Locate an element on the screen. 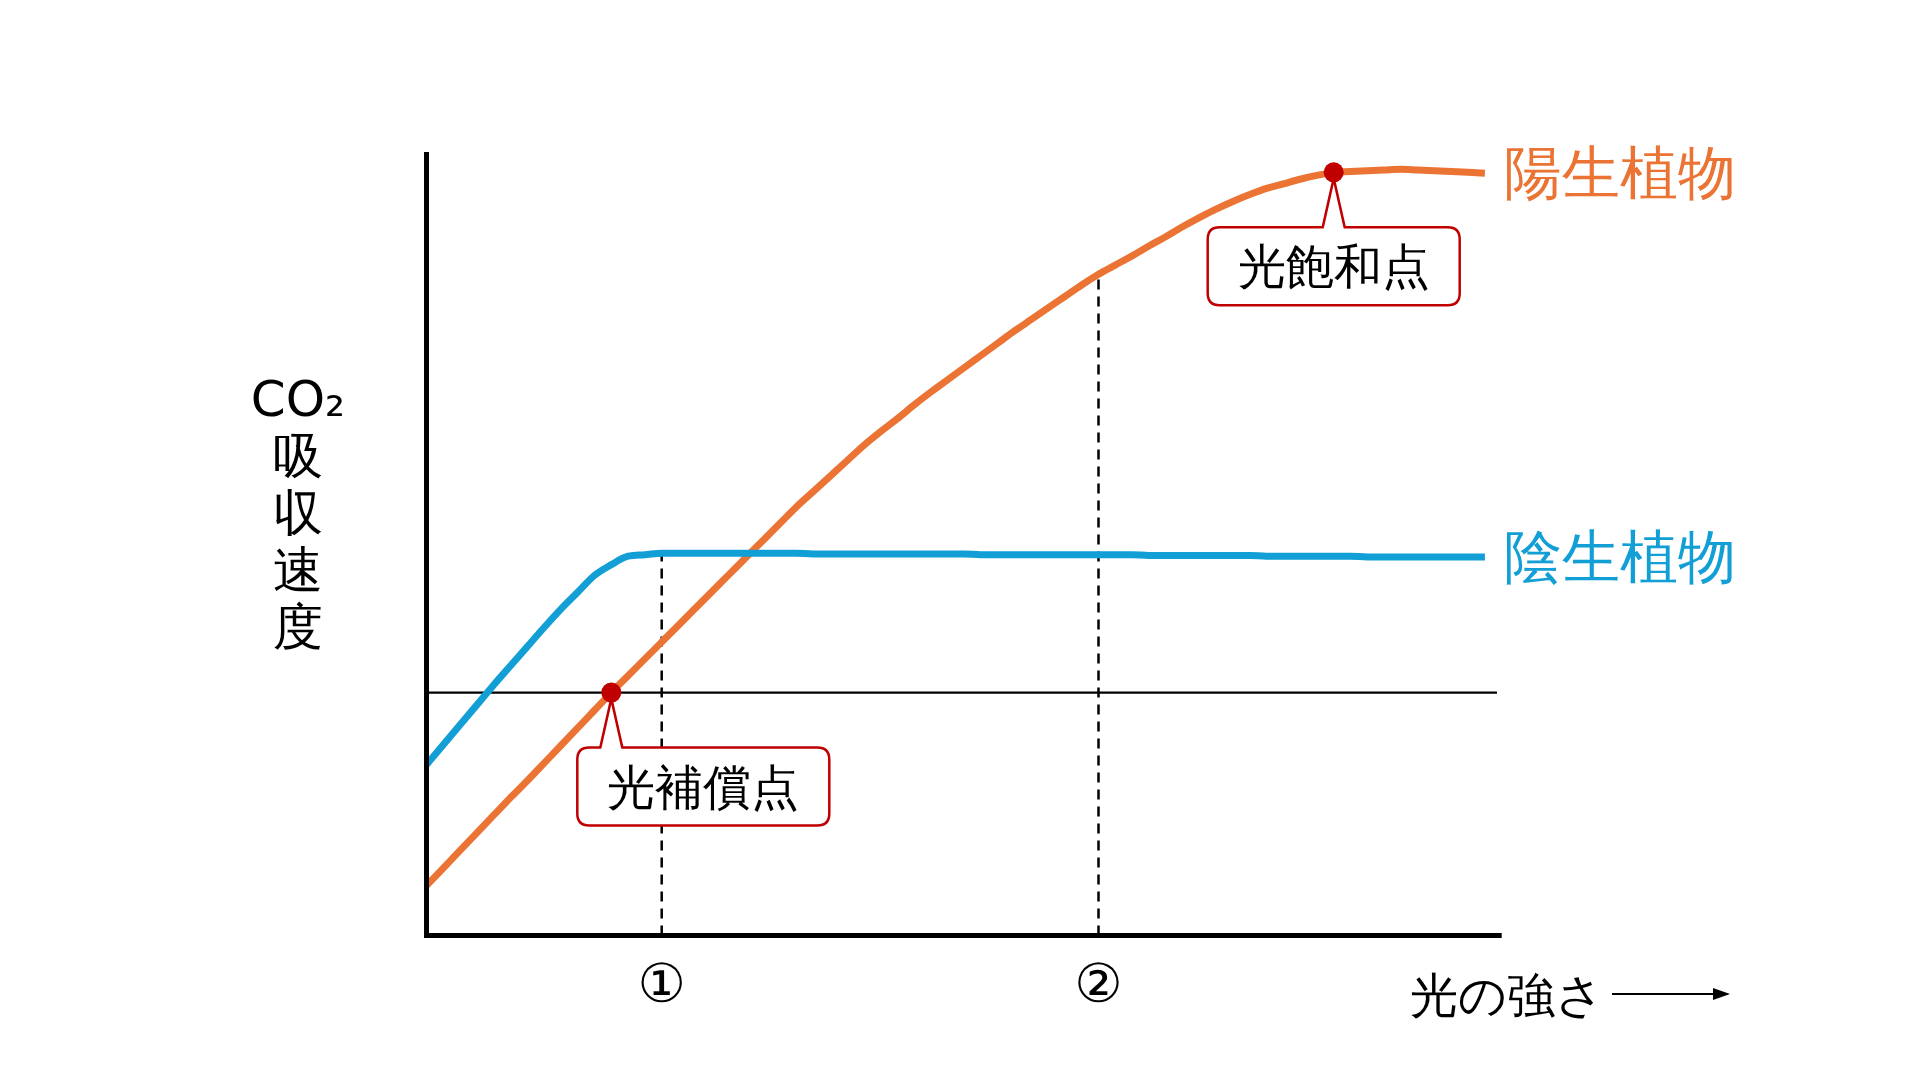 This screenshot has width=1925, height=1076. ylabel: CO₂吸収速度 is located at coordinates (298, 512).